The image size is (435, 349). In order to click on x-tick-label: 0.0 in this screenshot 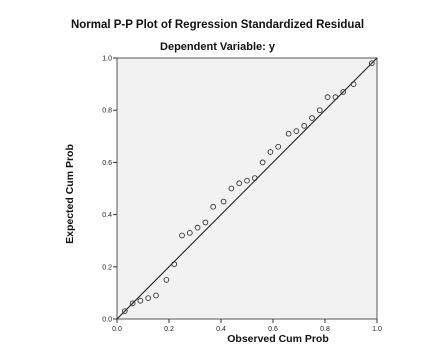, I will do `click(117, 329)`.